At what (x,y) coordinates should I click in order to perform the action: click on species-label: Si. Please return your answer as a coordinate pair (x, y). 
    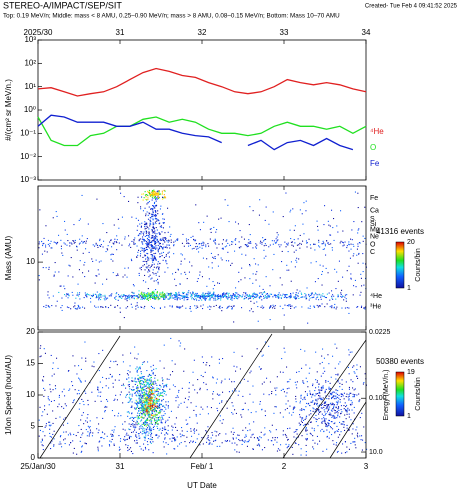
    Looking at the image, I should click on (373, 224).